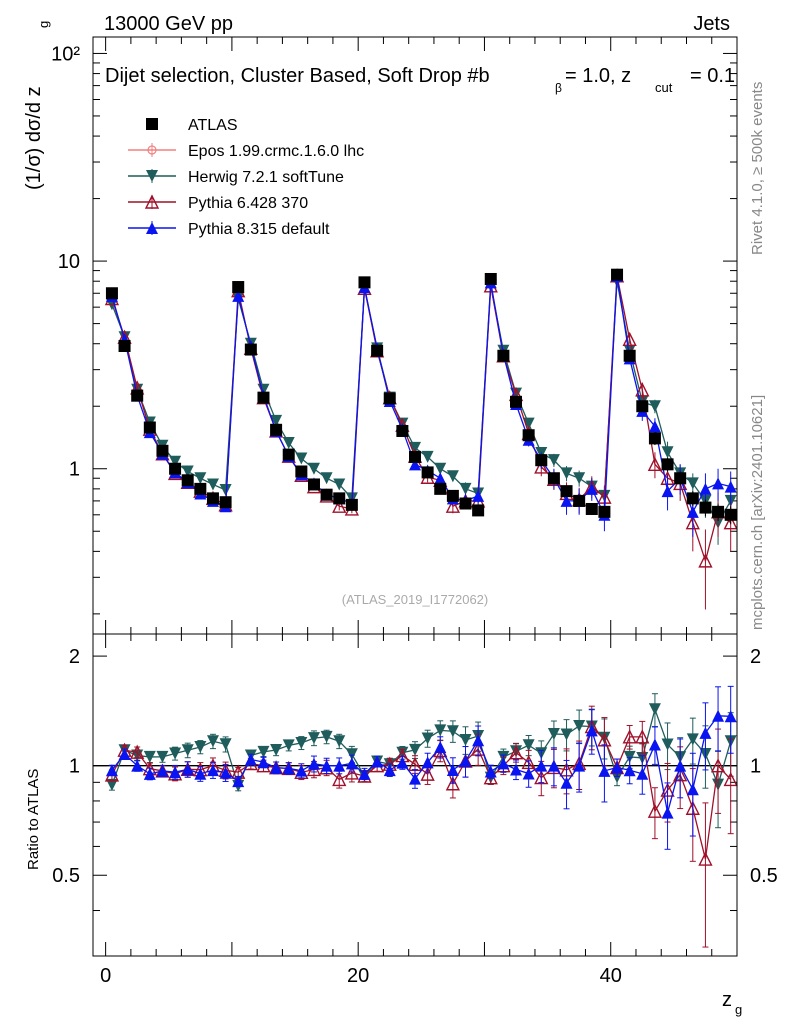 The height and width of the screenshot is (1024, 786). I want to click on x-tick-label: 20, so click(358, 976).